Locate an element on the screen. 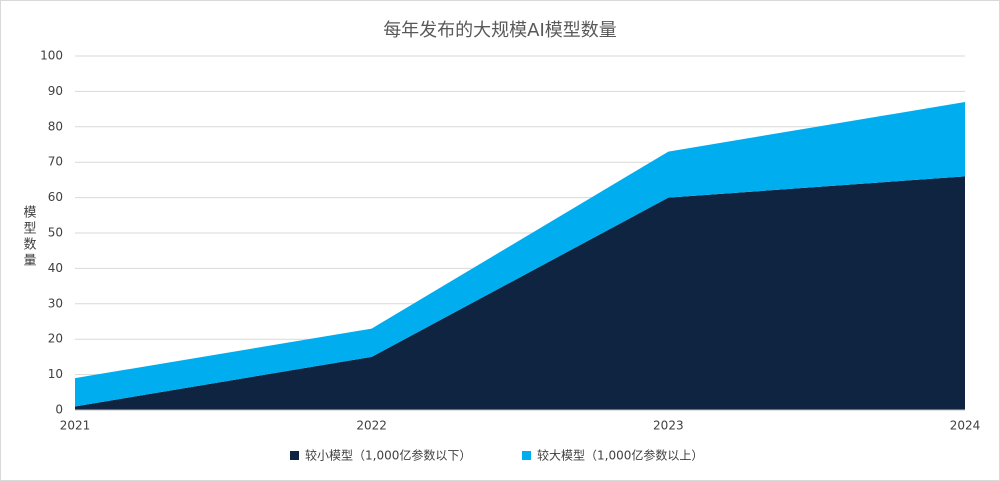 The width and height of the screenshot is (1000, 481). x-tick-label: 2021 is located at coordinates (75, 426).